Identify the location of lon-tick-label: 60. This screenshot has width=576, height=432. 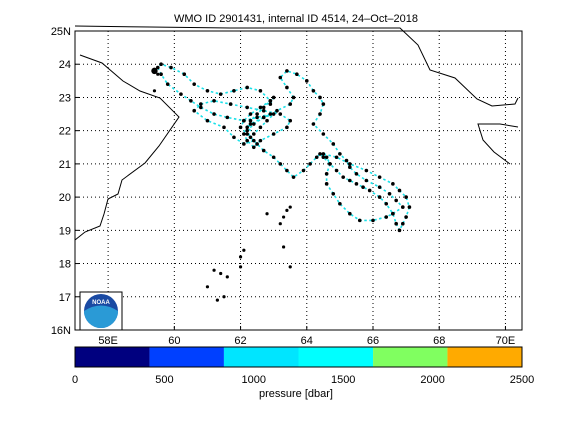
(174, 341).